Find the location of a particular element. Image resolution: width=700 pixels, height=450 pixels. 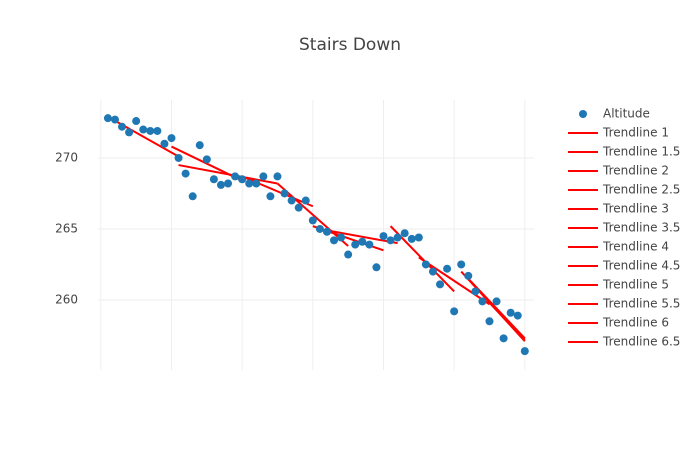

chart-title: Stairs Down is located at coordinates (350, 45).